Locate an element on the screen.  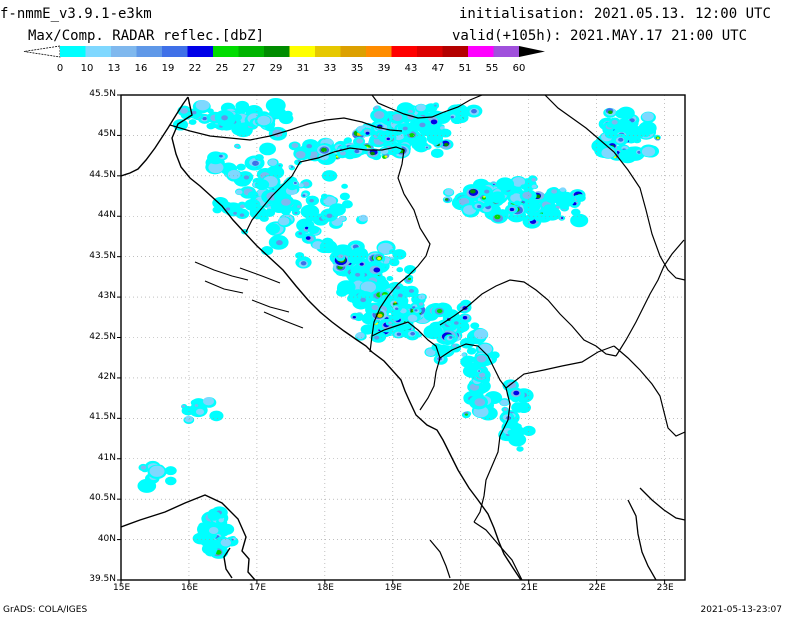
border-montenegro is located at coordinates (406, 366).